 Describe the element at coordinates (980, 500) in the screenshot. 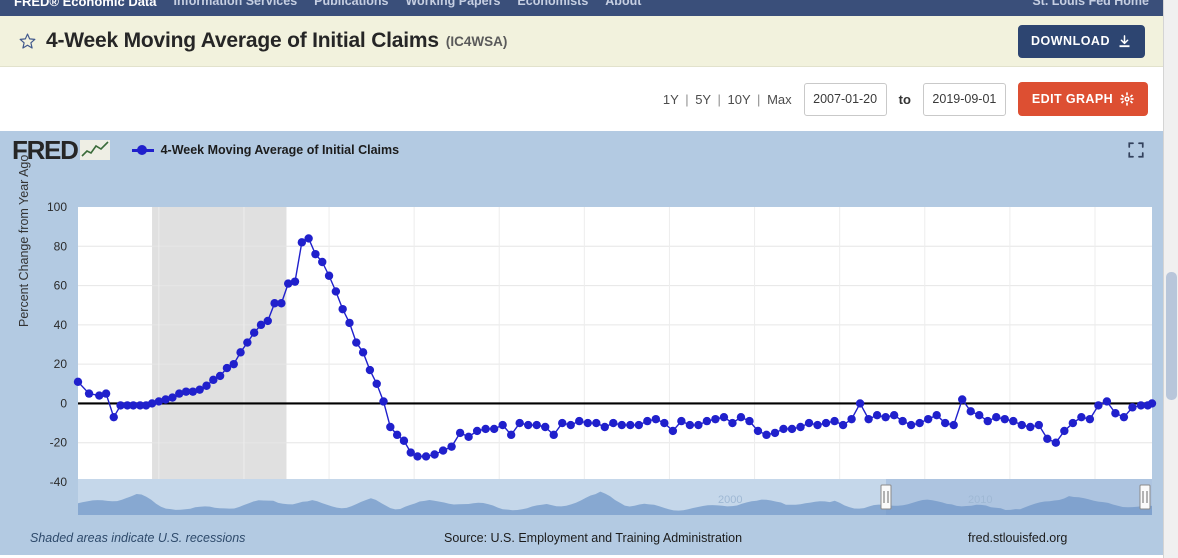

I see `navigator-faded-label-2010: 2010` at that location.